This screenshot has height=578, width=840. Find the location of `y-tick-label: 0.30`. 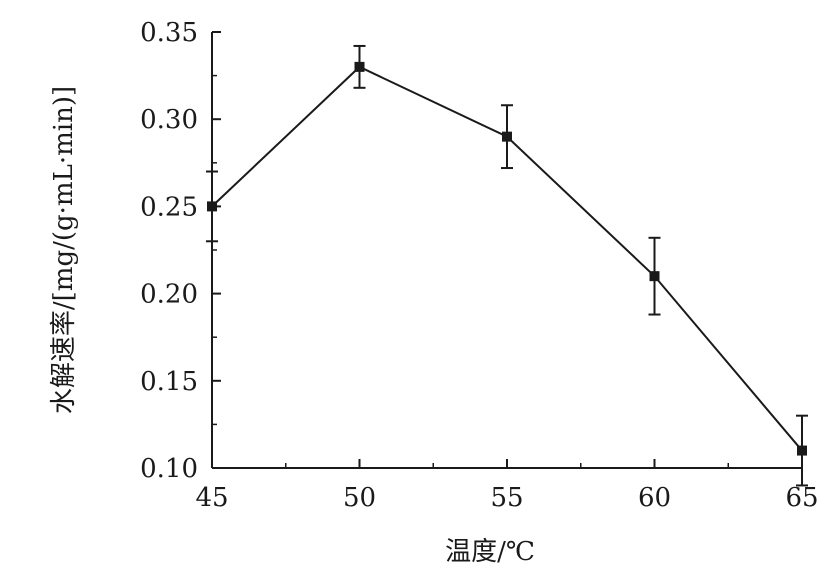

y-tick-label: 0.30 is located at coordinates (169, 120).